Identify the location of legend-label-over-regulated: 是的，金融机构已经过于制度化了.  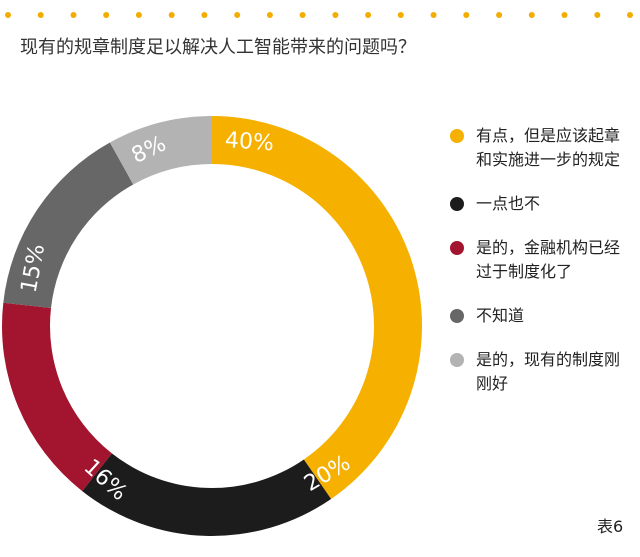
(548, 259).